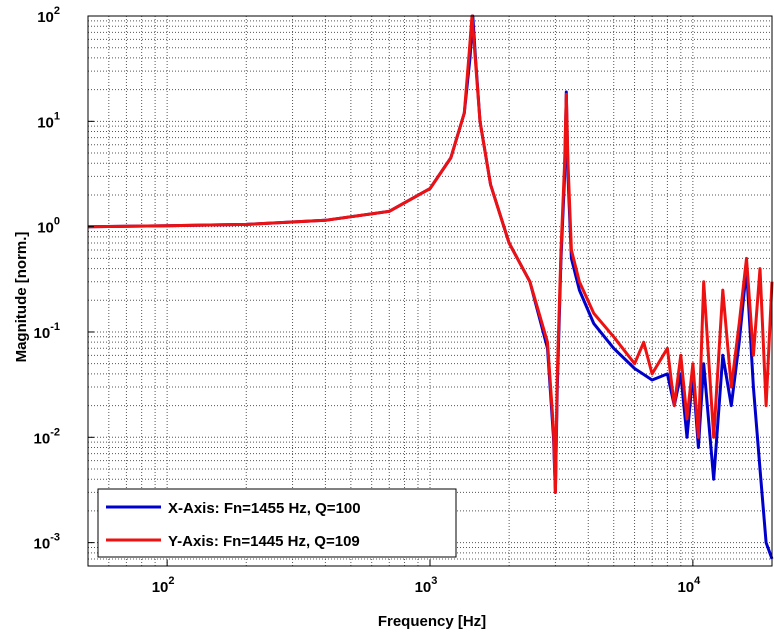 The image size is (774, 637). I want to click on x-tick-label: 10⁴, so click(689, 585).